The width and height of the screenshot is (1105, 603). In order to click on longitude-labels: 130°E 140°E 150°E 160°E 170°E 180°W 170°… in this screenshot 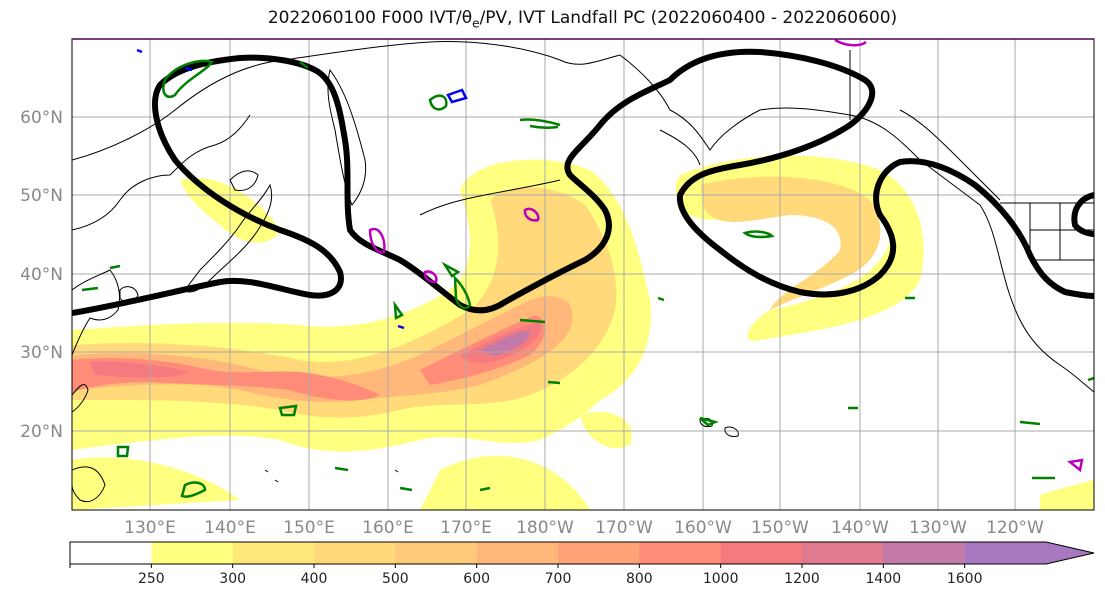, I will do `click(584, 528)`.